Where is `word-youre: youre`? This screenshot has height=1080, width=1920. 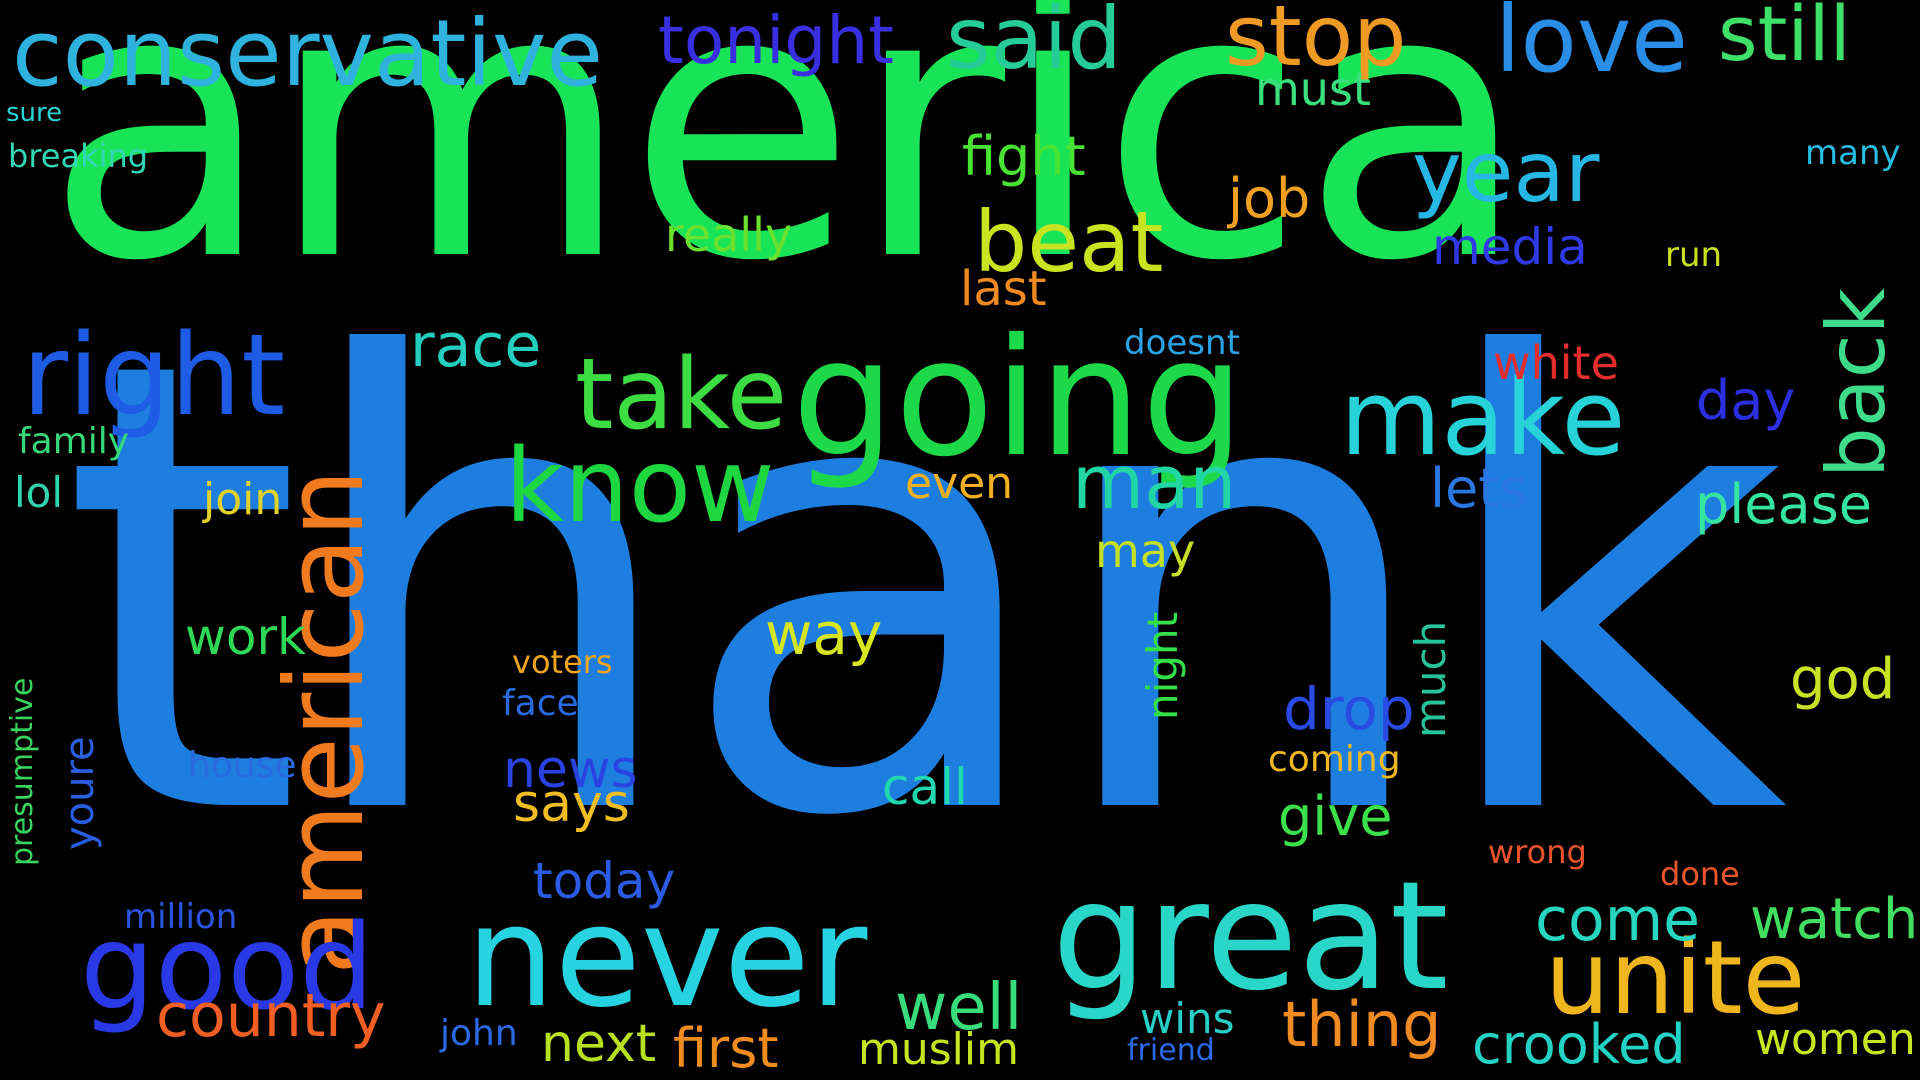 word-youre: youre is located at coordinates (80, 793).